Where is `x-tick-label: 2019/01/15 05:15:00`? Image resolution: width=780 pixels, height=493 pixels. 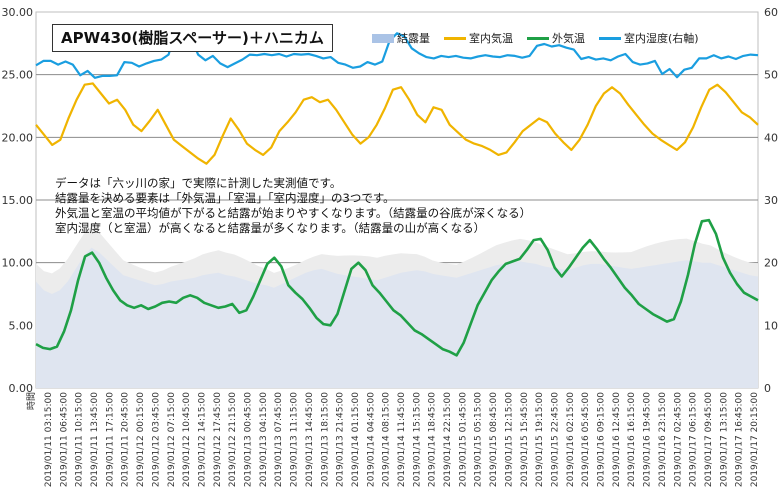
x-tick-label: 2019/01/15 05:15:00 is located at coordinates (479, 439).